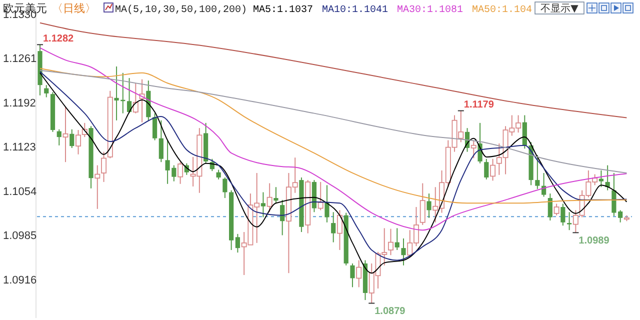 Image resolution: width=640 pixels, height=320 pixels. I want to click on annotation: 1.0879, so click(390, 312).